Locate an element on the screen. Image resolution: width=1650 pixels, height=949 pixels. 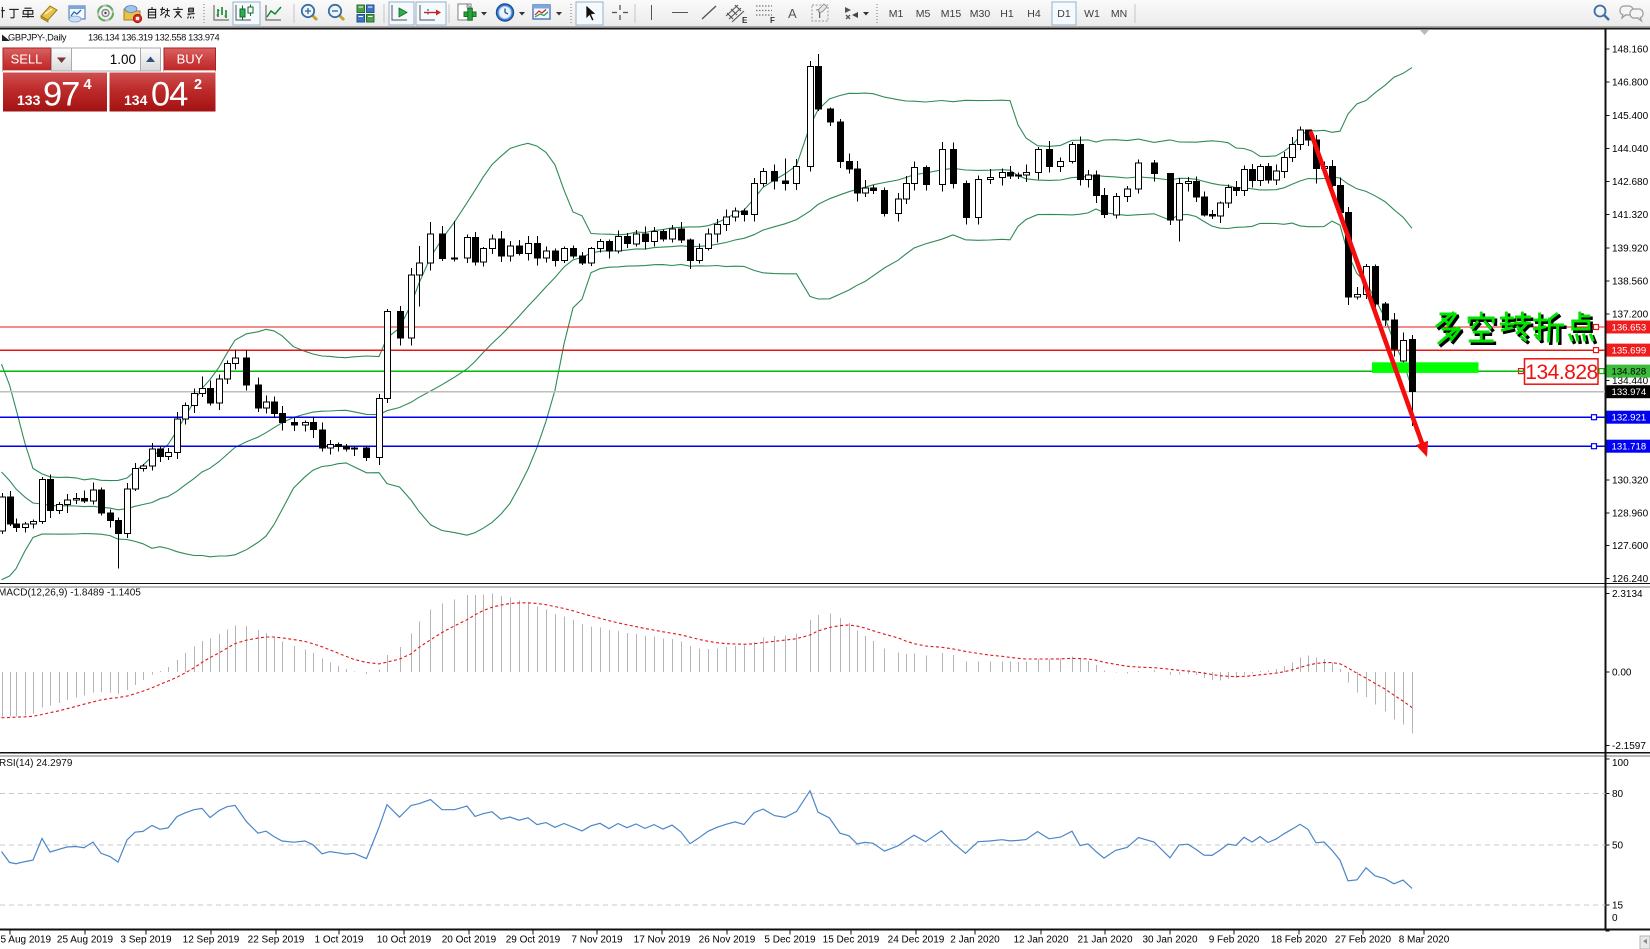
svg-text: 1.00 is located at coordinates (123, 59).